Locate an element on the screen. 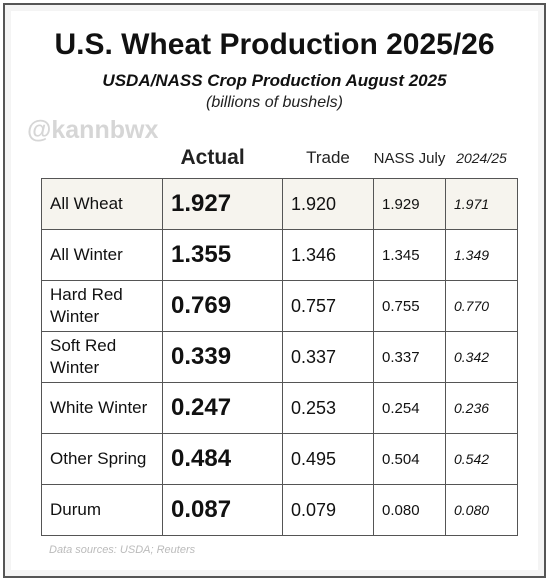  title: U.S. Wheat Production 2025/26 is located at coordinates (274, 44).